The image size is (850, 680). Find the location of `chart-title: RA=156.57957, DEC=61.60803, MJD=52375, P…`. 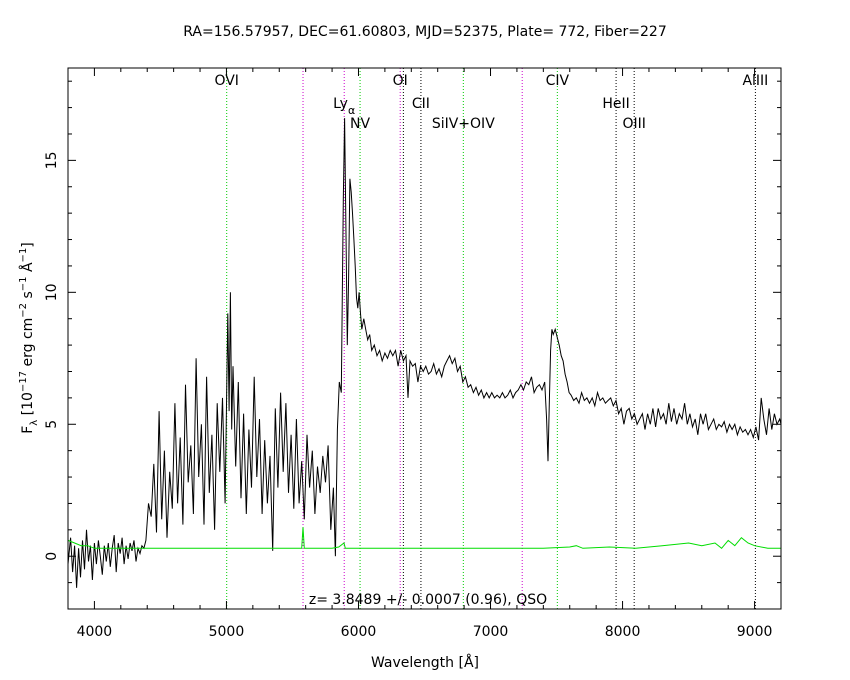

chart-title: RA=156.57957, DEC=61.60803, MJD=52375, P… is located at coordinates (425, 32).